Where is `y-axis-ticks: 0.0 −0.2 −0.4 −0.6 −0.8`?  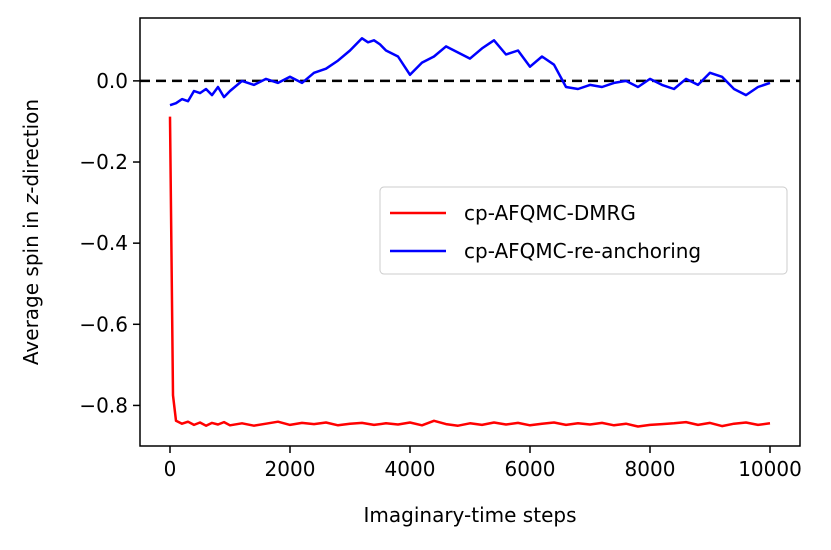 y-axis-ticks: 0.0 −0.2 −0.4 −0.6 −0.8 is located at coordinates (109, 243).